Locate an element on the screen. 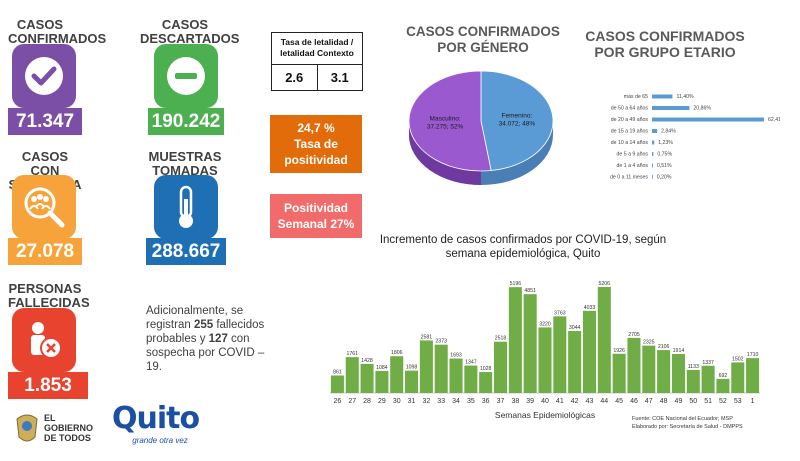 This screenshot has width=800, height=461. tasa-positividad-box: 24,7 % Tasa de positividad is located at coordinates (316, 144).